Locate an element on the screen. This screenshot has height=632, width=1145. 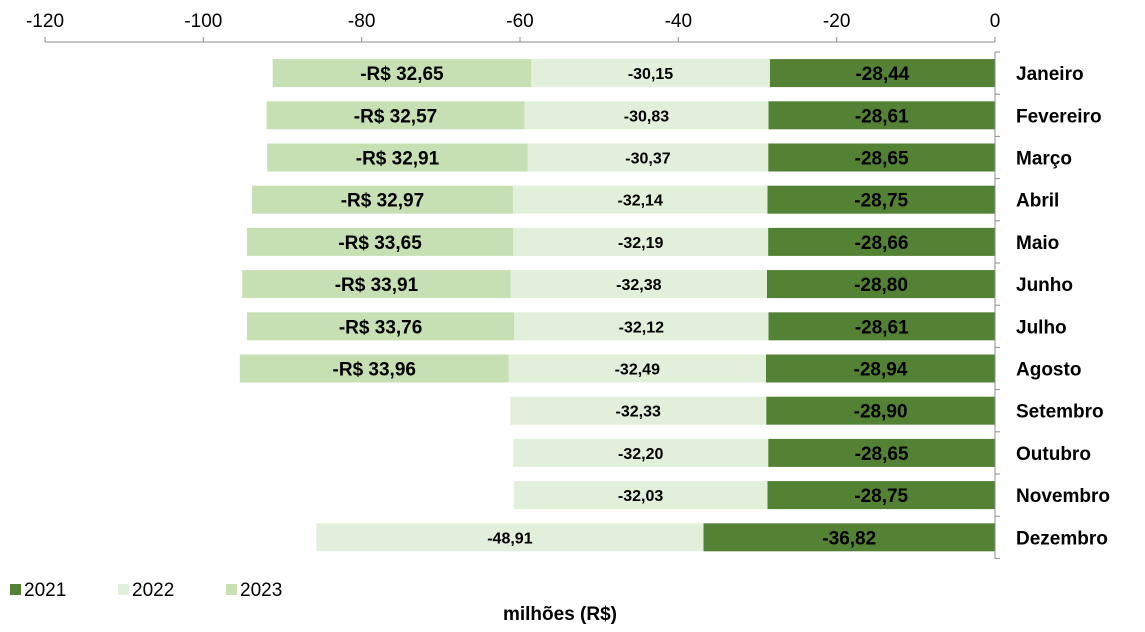
category-label: Outubro is located at coordinates (1053, 454).